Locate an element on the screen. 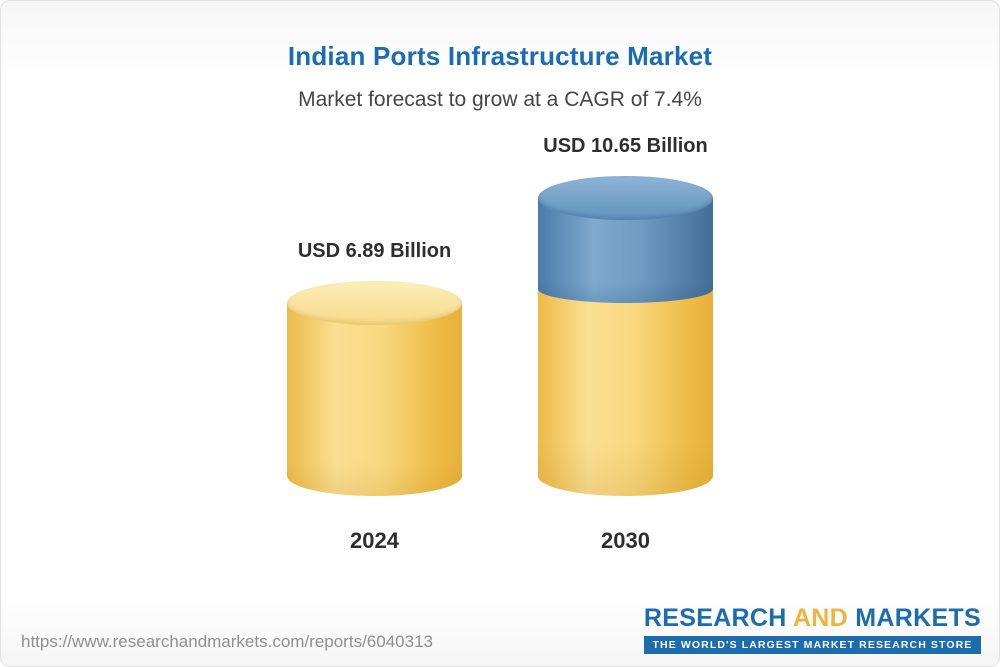 The height and width of the screenshot is (667, 1000). bar-col-2024: USD 6.89 Billion 2024 is located at coordinates (374, 397).